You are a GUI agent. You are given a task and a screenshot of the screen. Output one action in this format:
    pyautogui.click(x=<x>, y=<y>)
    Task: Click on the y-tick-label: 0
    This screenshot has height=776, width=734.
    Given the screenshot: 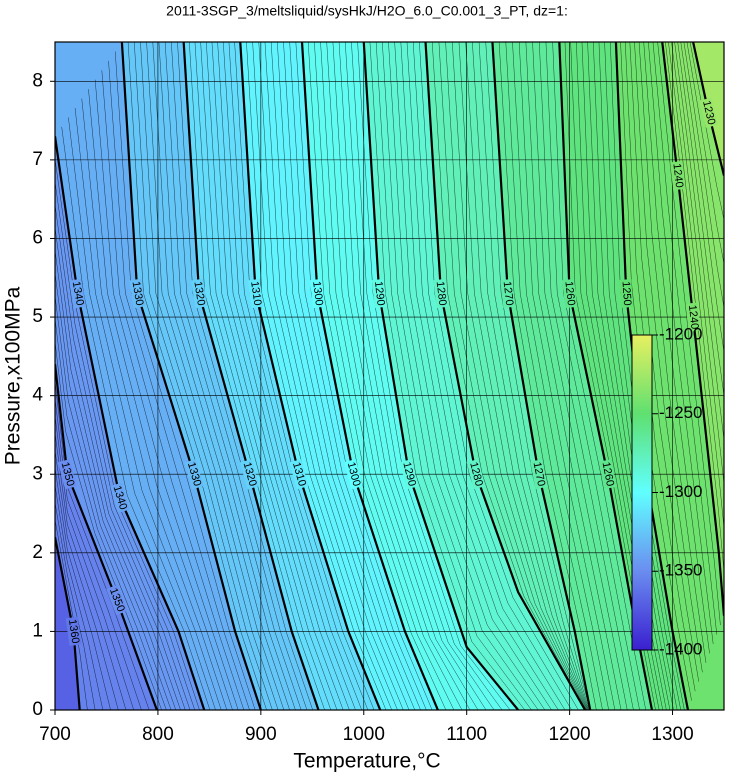 What is the action you would take?
    pyautogui.click(x=37, y=709)
    